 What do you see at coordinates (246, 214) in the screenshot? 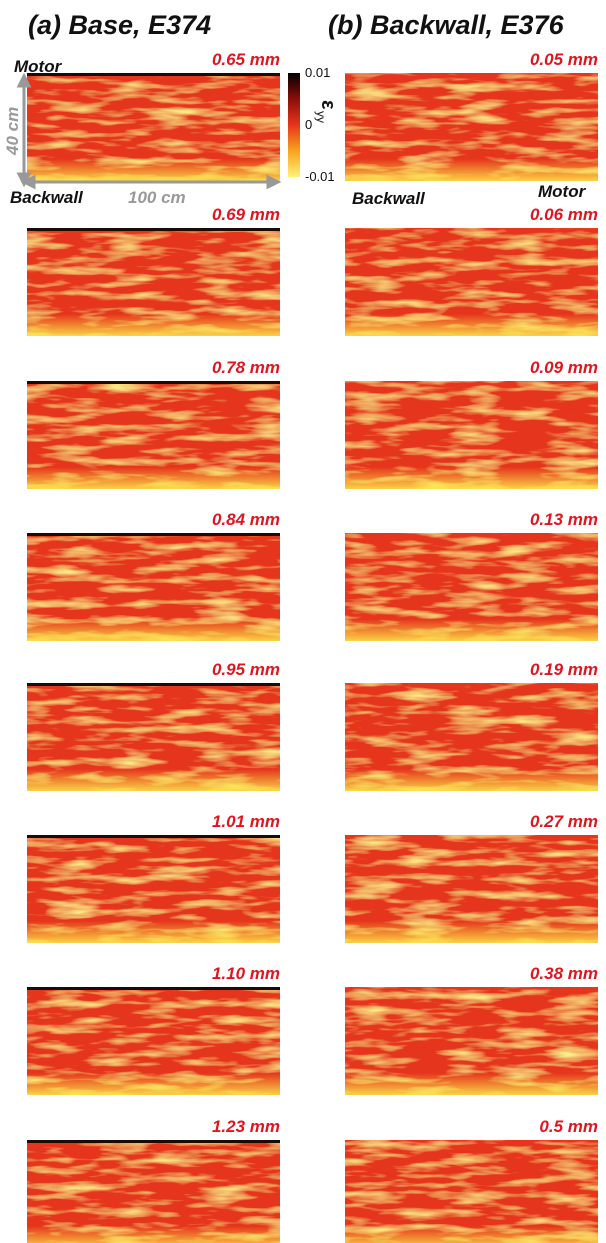
I see `displacement-label: 0.69 mm` at bounding box center [246, 214].